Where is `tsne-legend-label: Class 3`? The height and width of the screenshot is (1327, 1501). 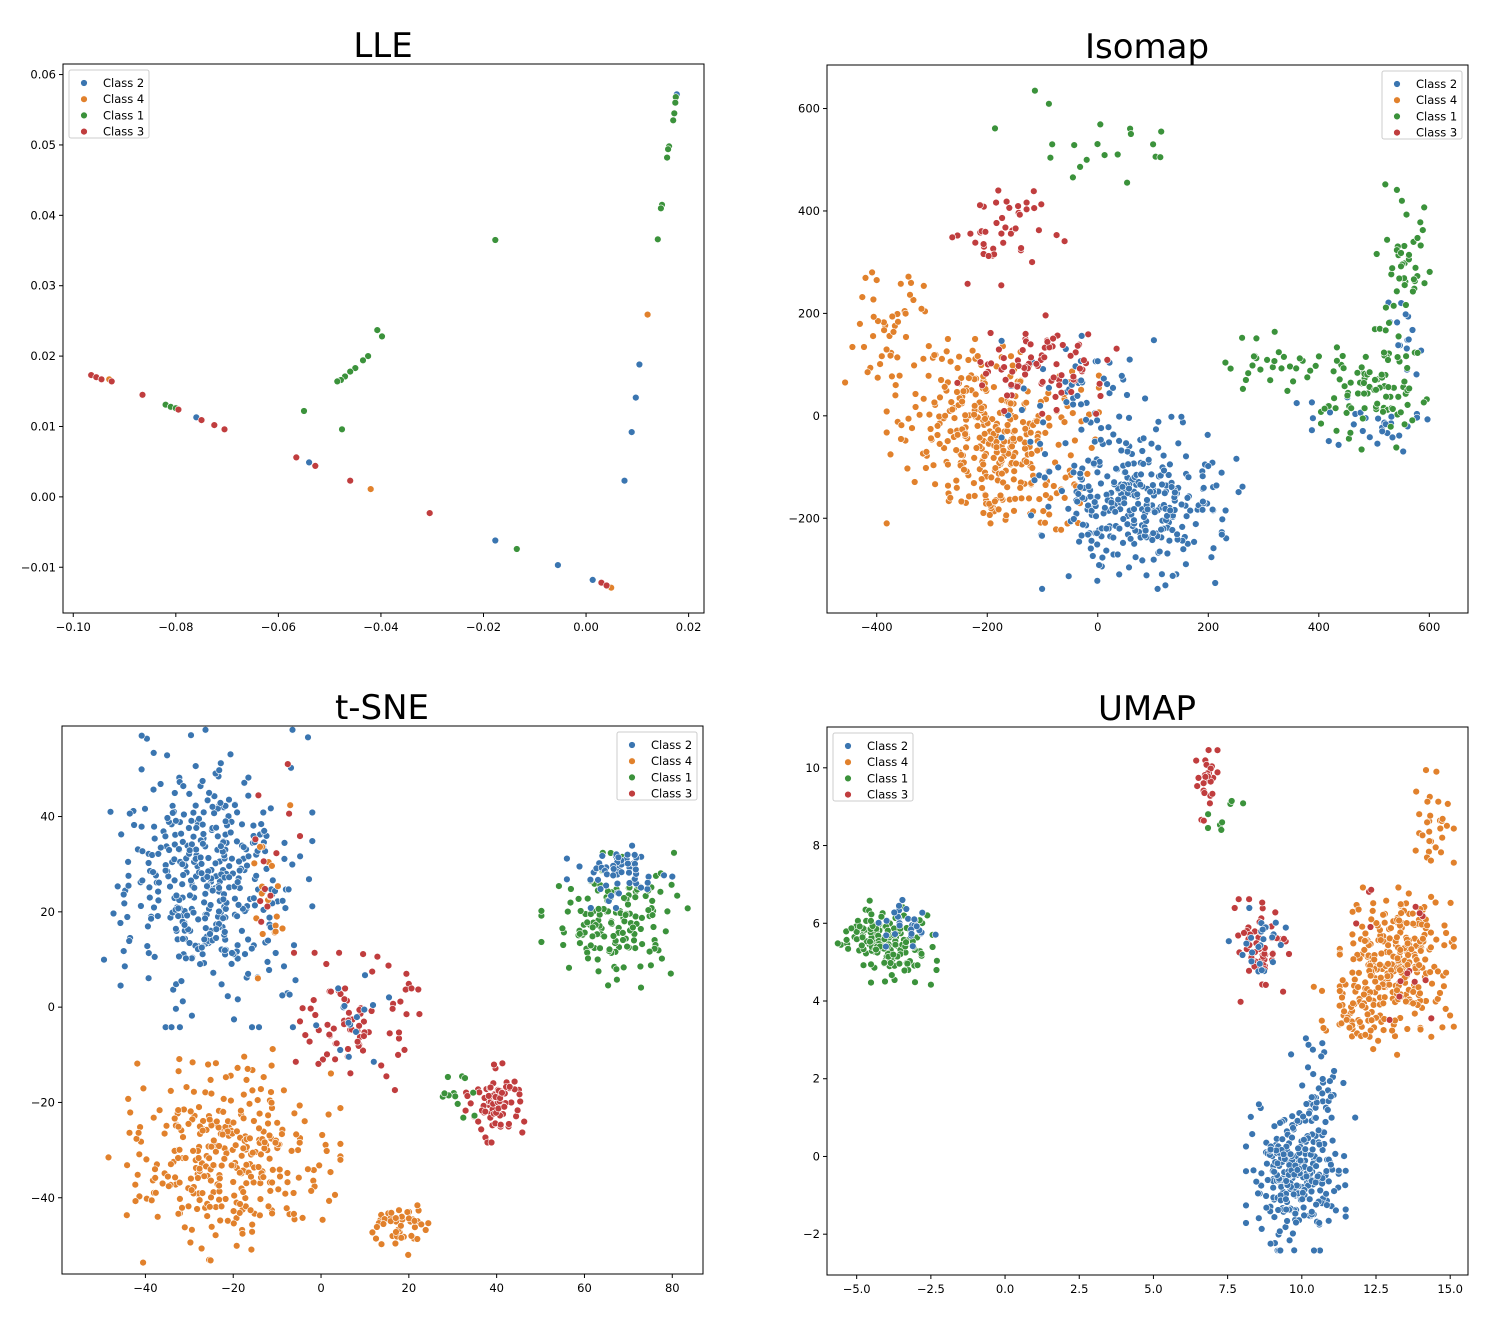
tsne-legend-label: Class 3 is located at coordinates (671, 794).